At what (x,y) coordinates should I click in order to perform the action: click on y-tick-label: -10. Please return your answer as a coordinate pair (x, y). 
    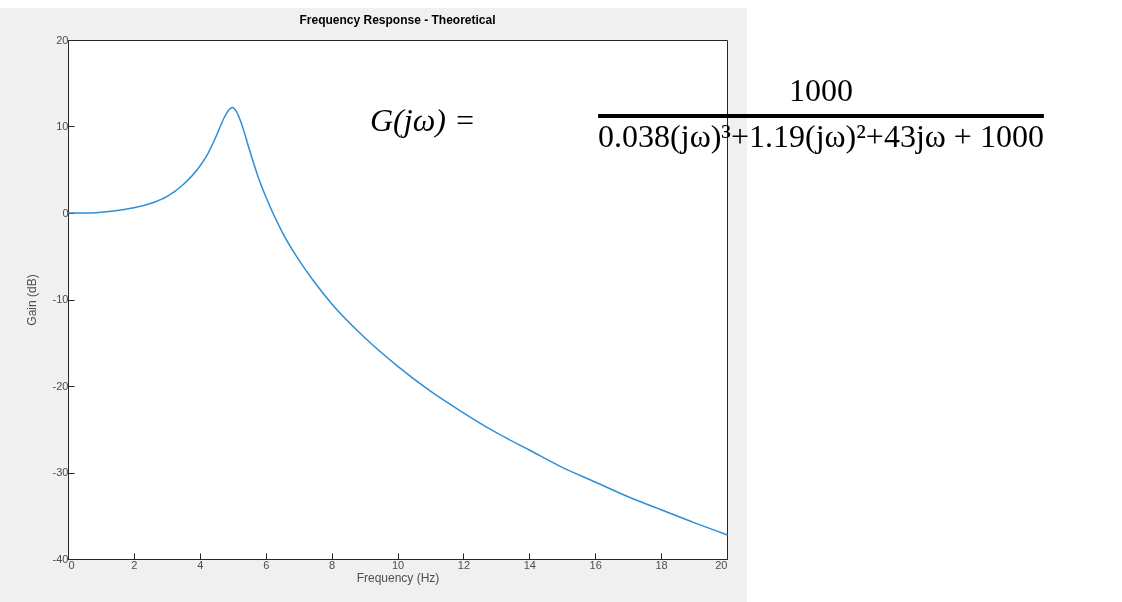
    Looking at the image, I should click on (60, 299).